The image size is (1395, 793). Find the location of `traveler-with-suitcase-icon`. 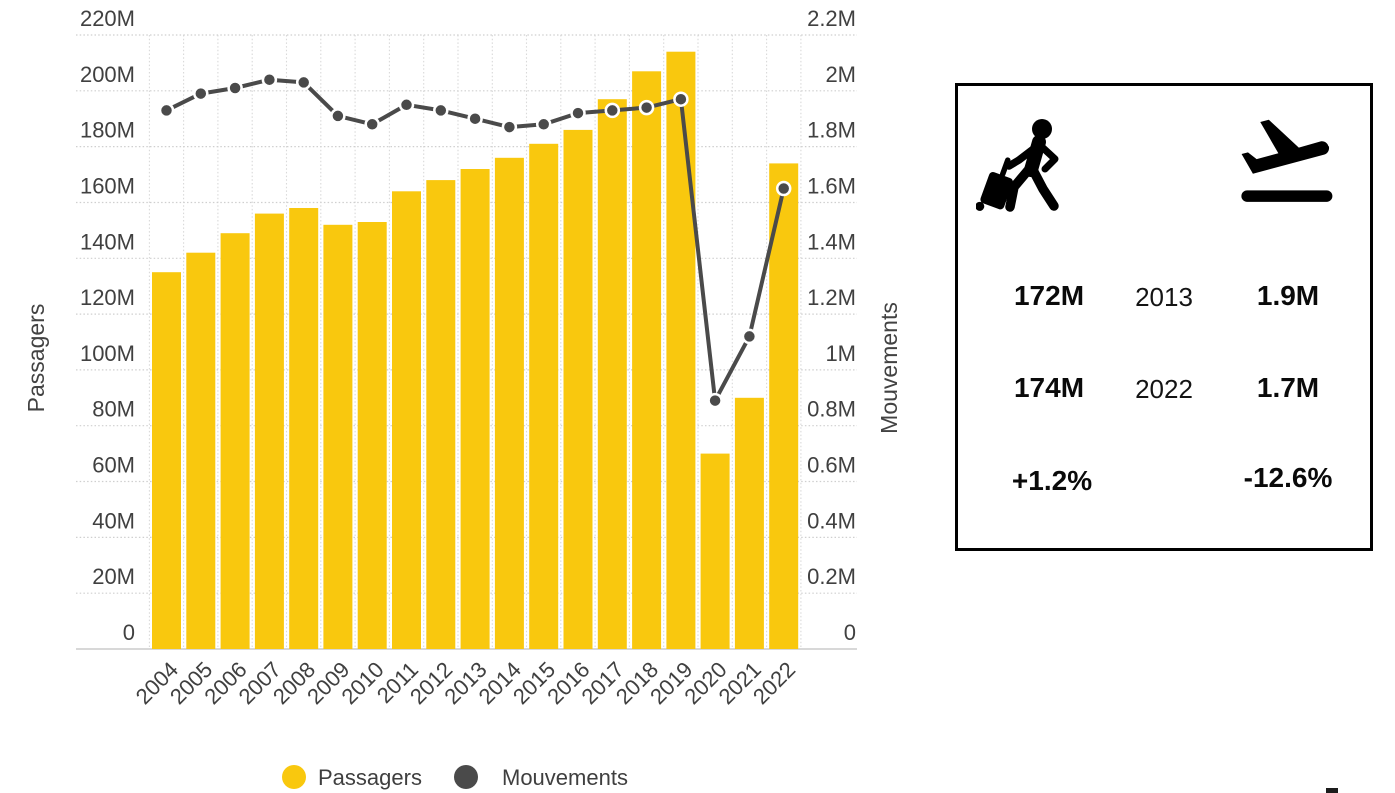

traveler-with-suitcase-icon is located at coordinates (1030, 171).